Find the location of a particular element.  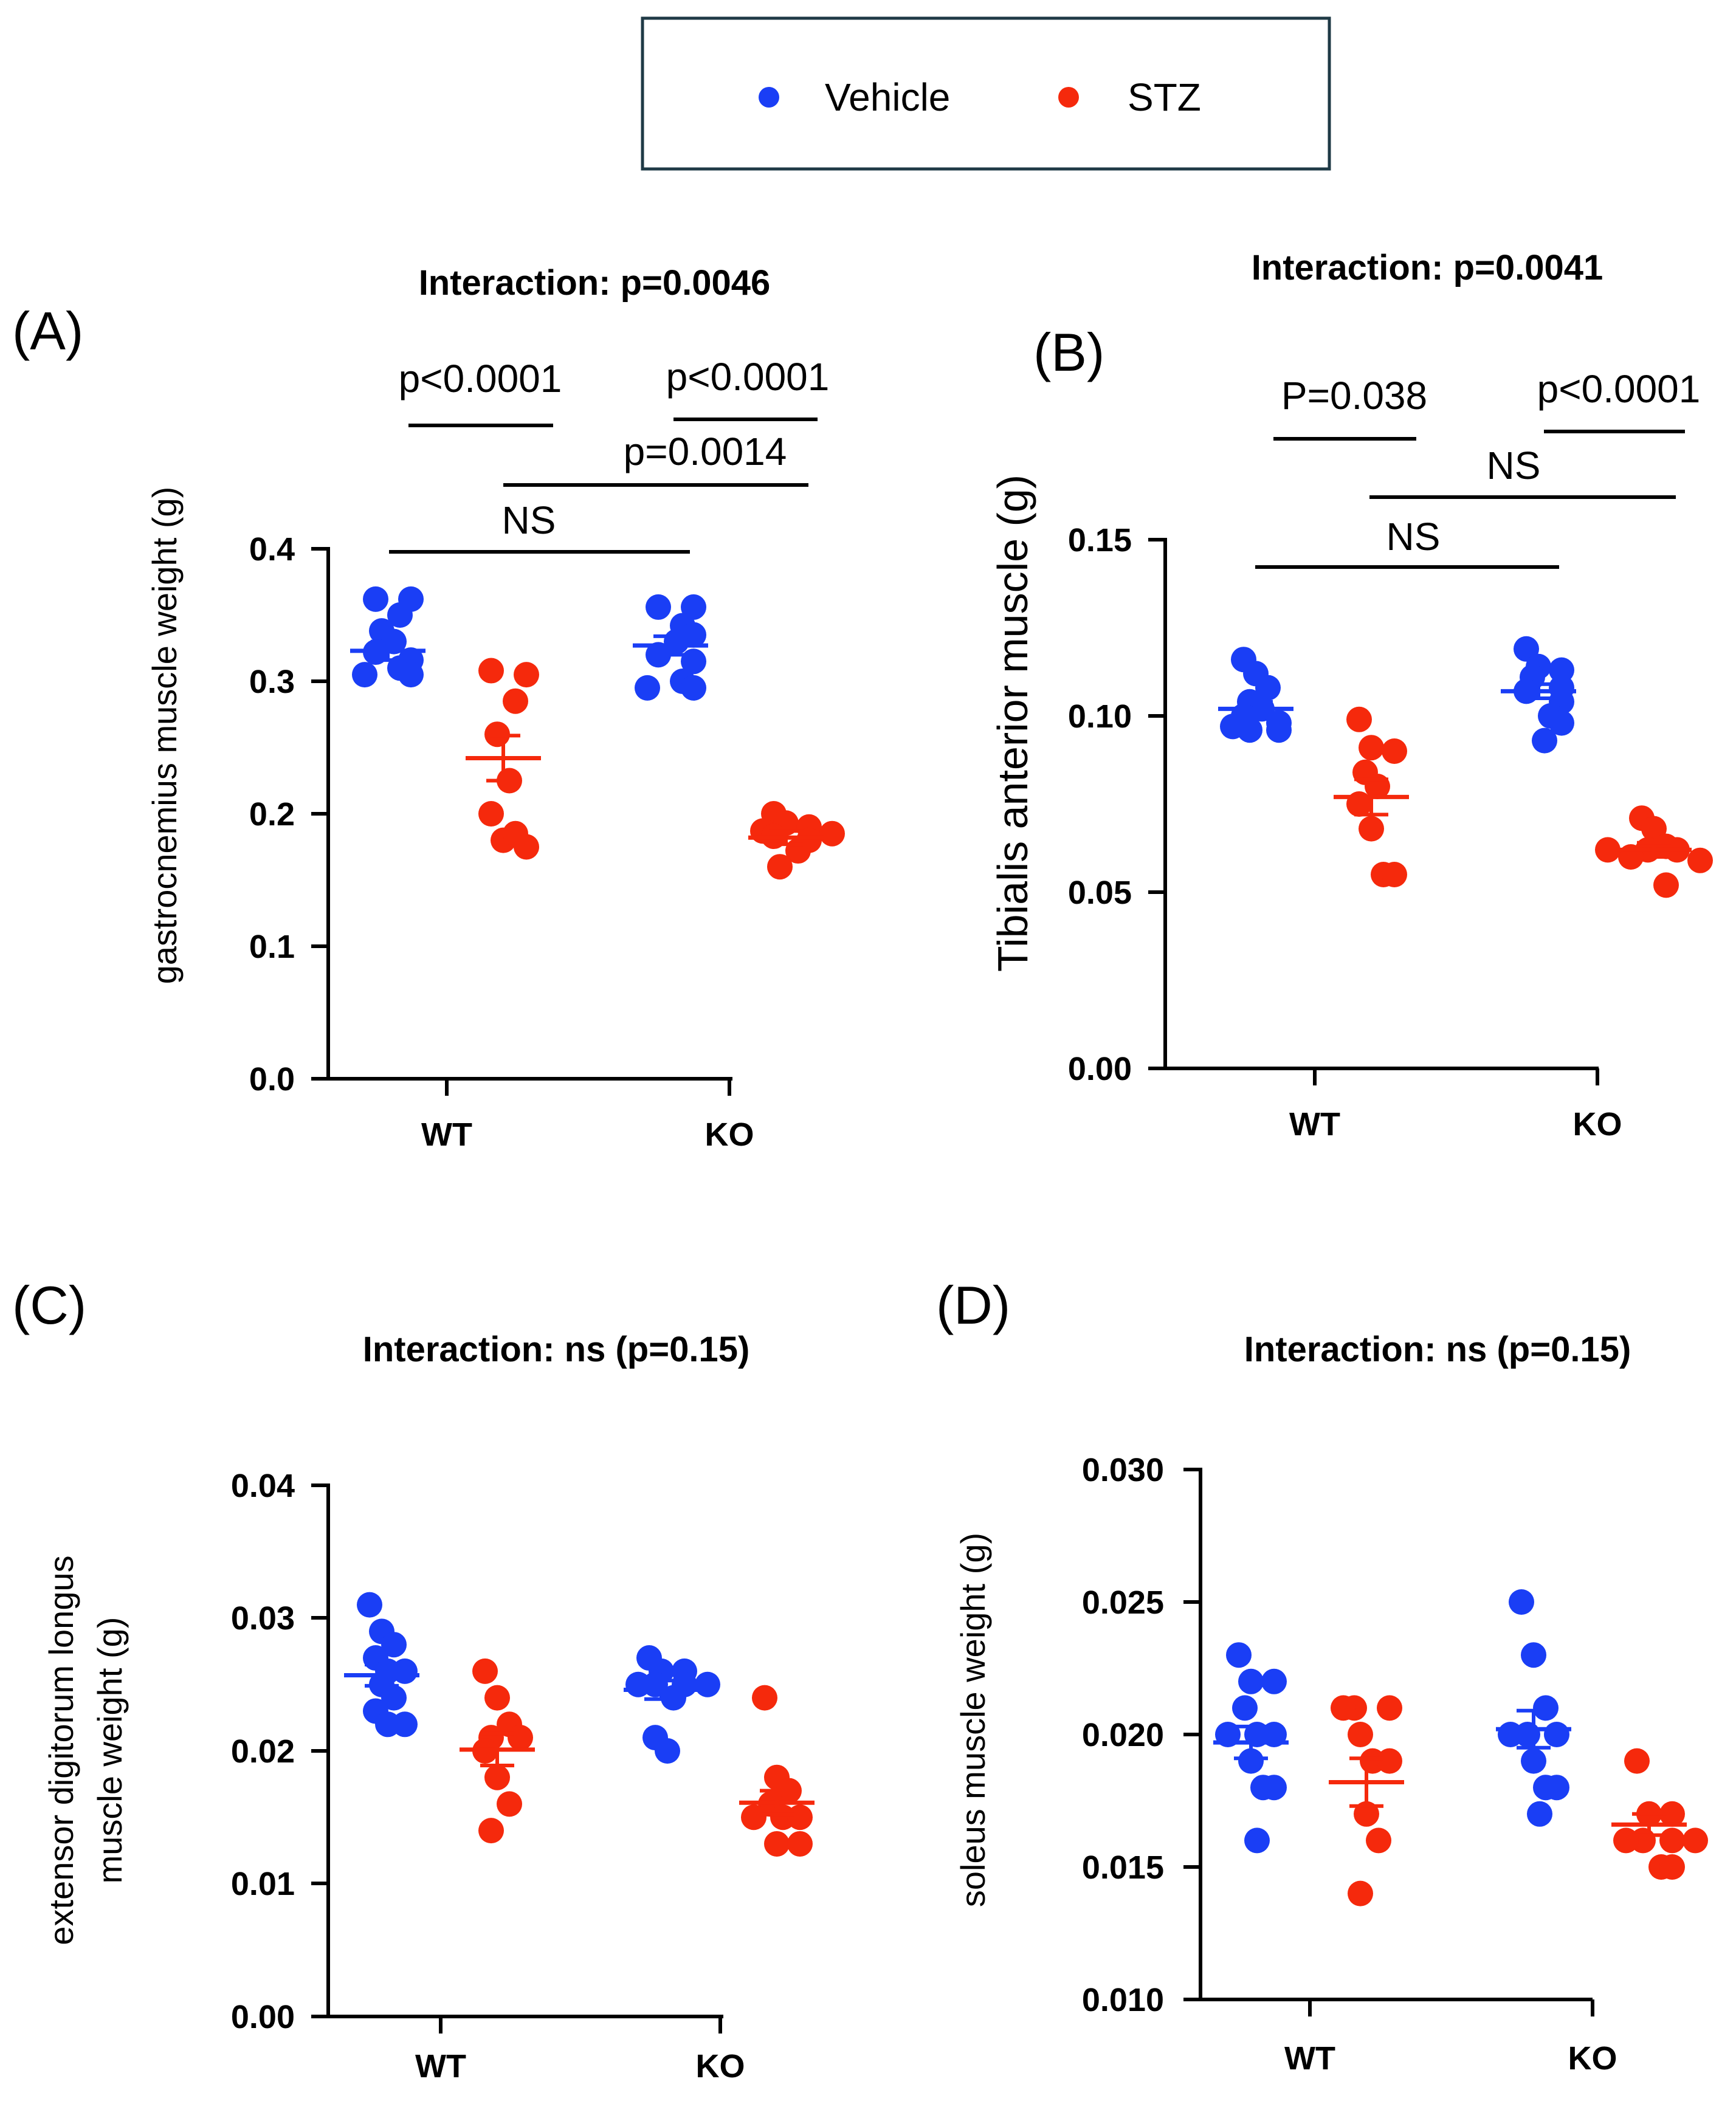

panel-a-p-veh: NS is located at coordinates (529, 520).